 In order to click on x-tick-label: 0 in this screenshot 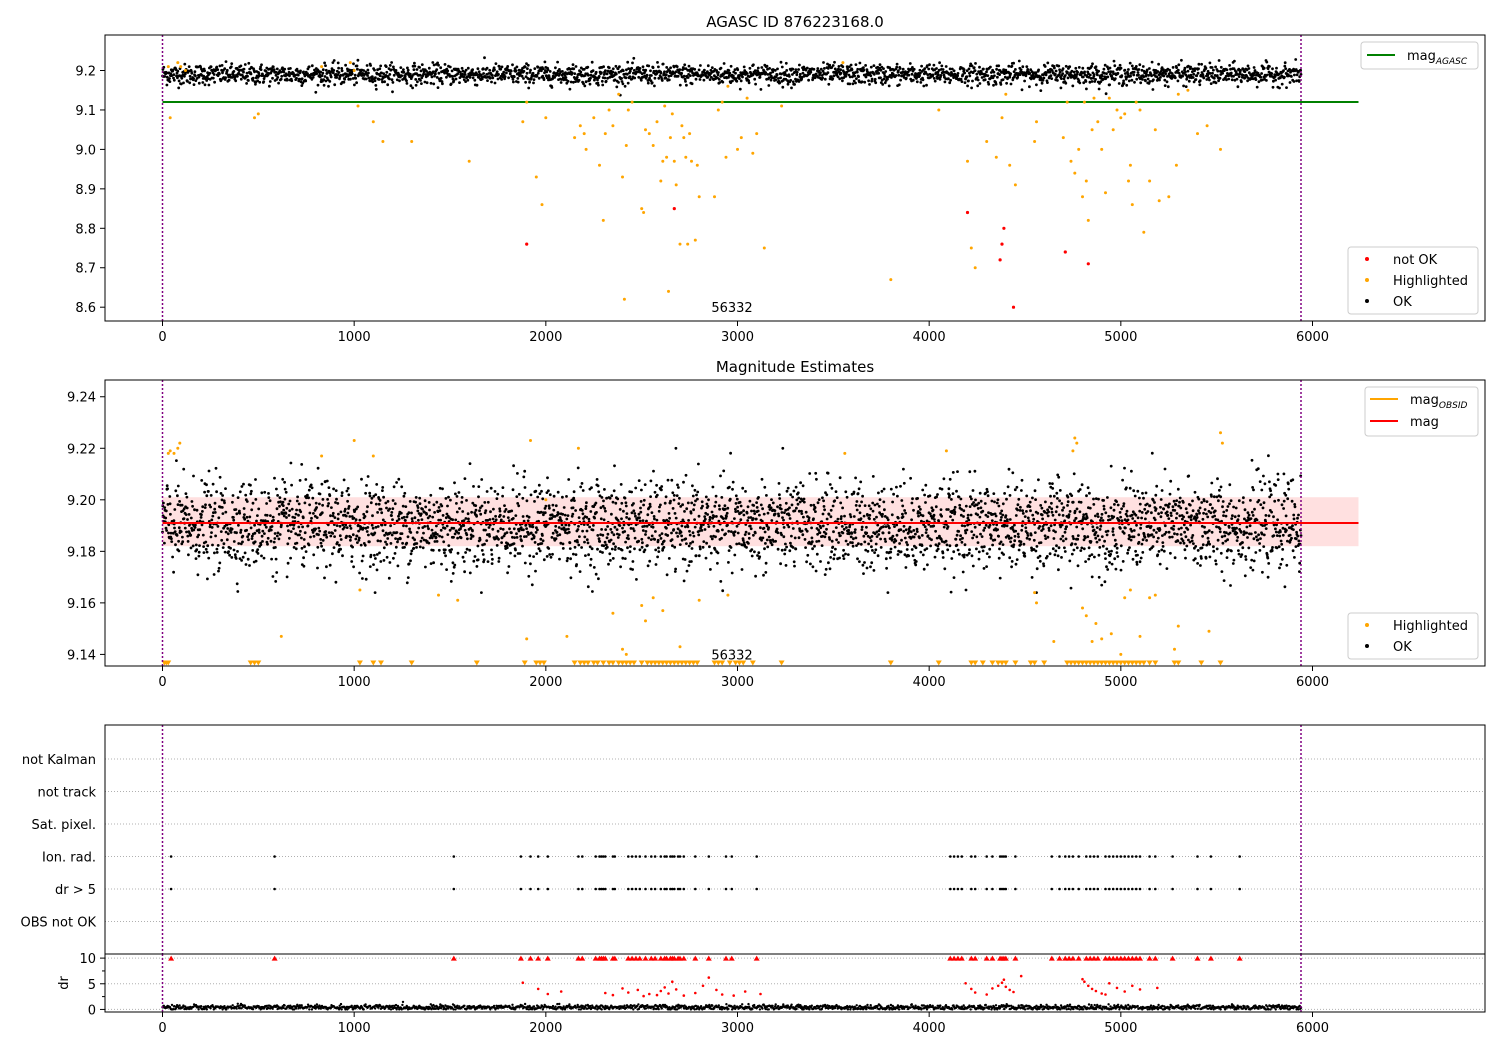, I will do `click(162, 337)`.